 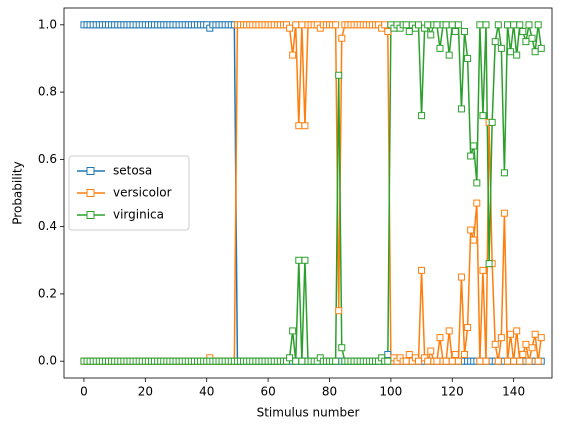 I want to click on legend-box, so click(x=129, y=193).